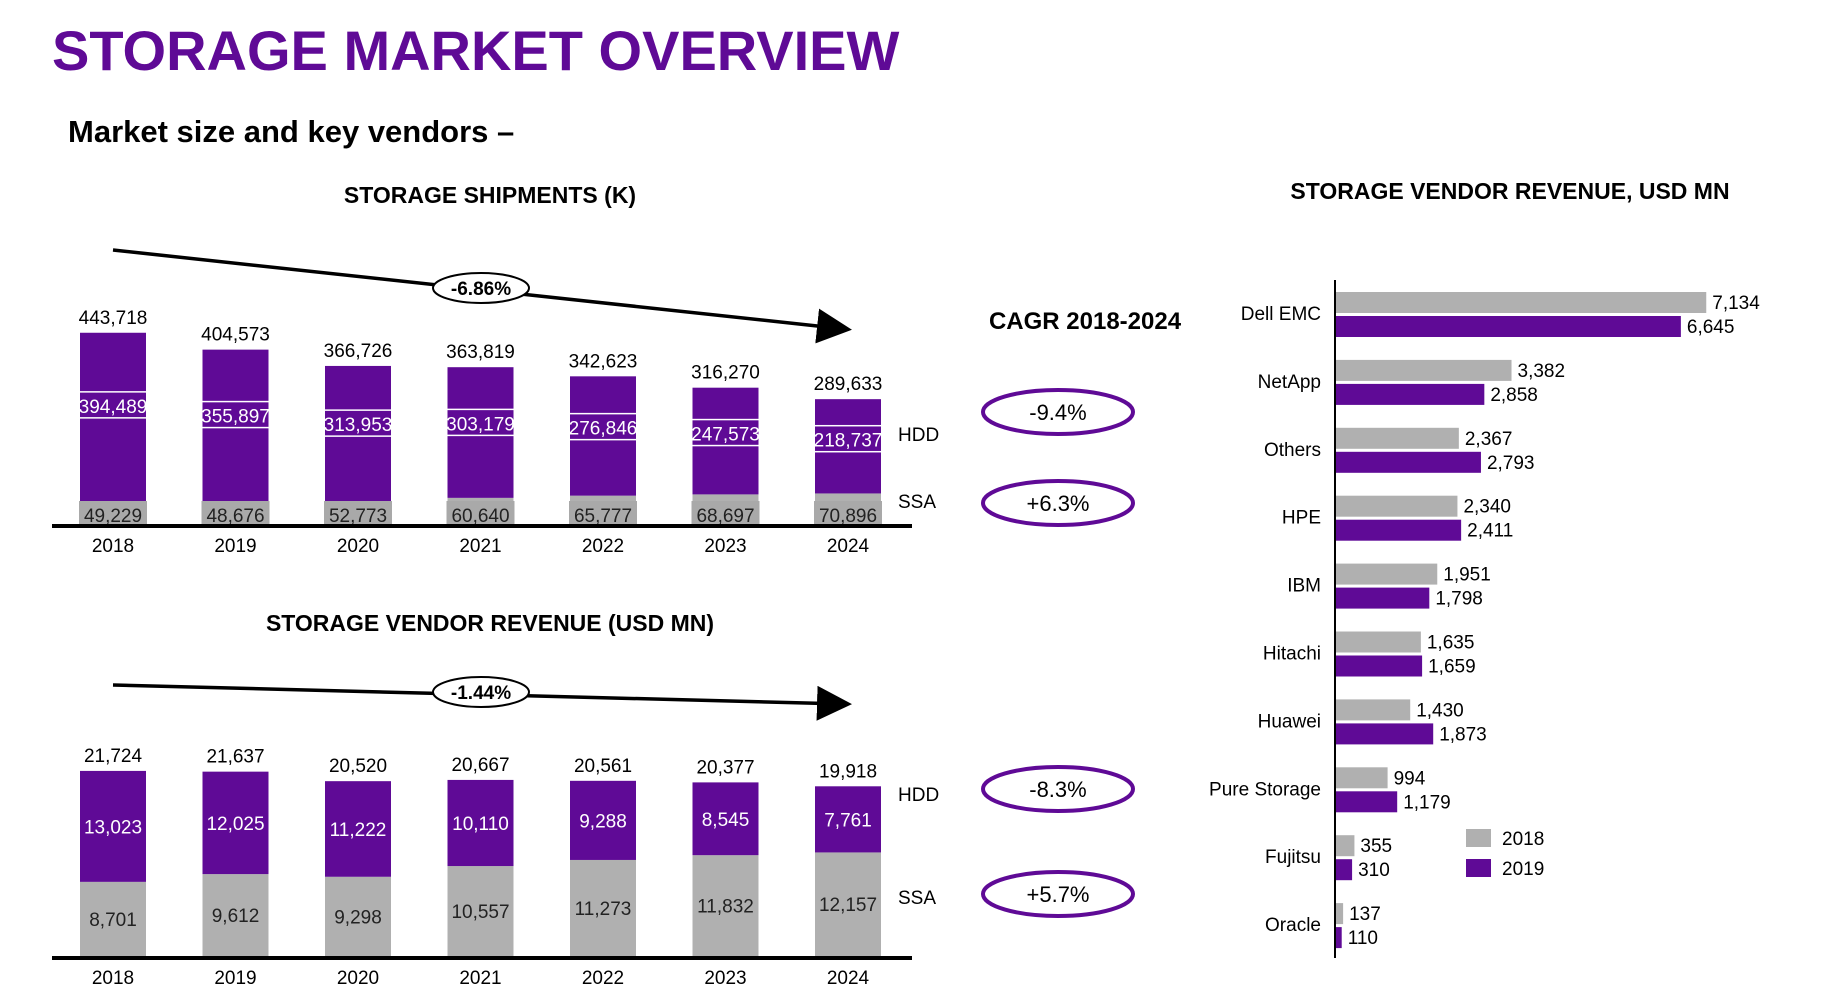 The height and width of the screenshot is (1001, 1837). What do you see at coordinates (725, 435) in the screenshot?
I see `hdd-value-label: 247,573` at bounding box center [725, 435].